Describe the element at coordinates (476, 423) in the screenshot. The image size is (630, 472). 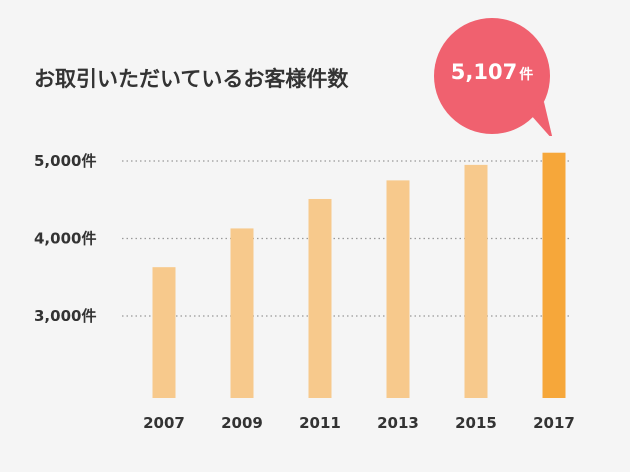
I see `x-tick-label: 2015` at that location.